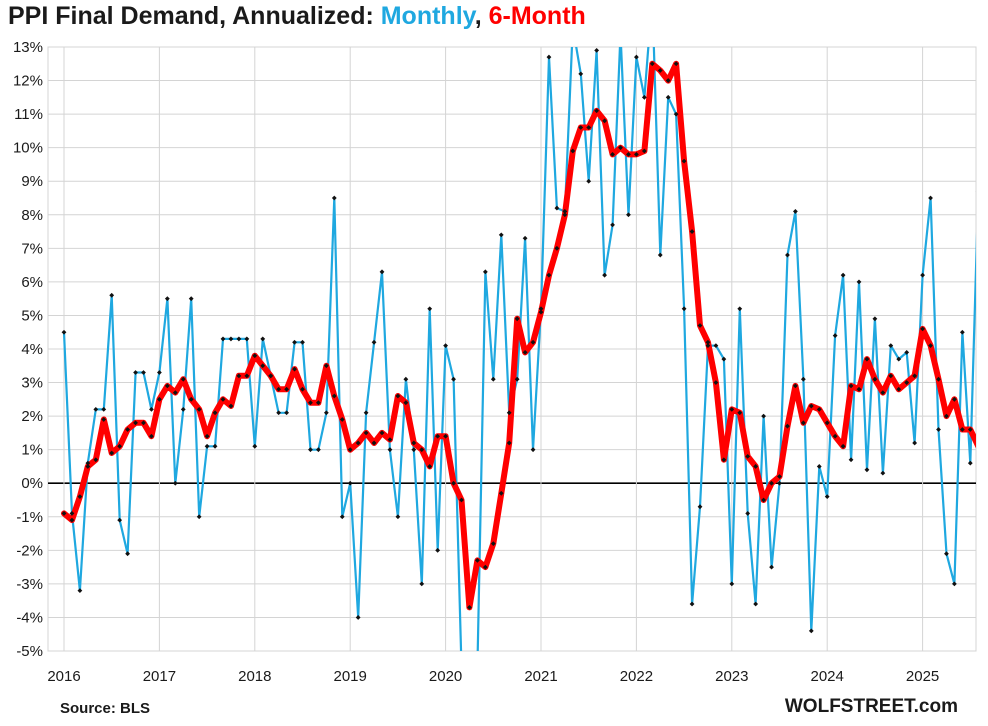  Describe the element at coordinates (827, 676) in the screenshot. I see `x-tick-label: 2024` at that location.